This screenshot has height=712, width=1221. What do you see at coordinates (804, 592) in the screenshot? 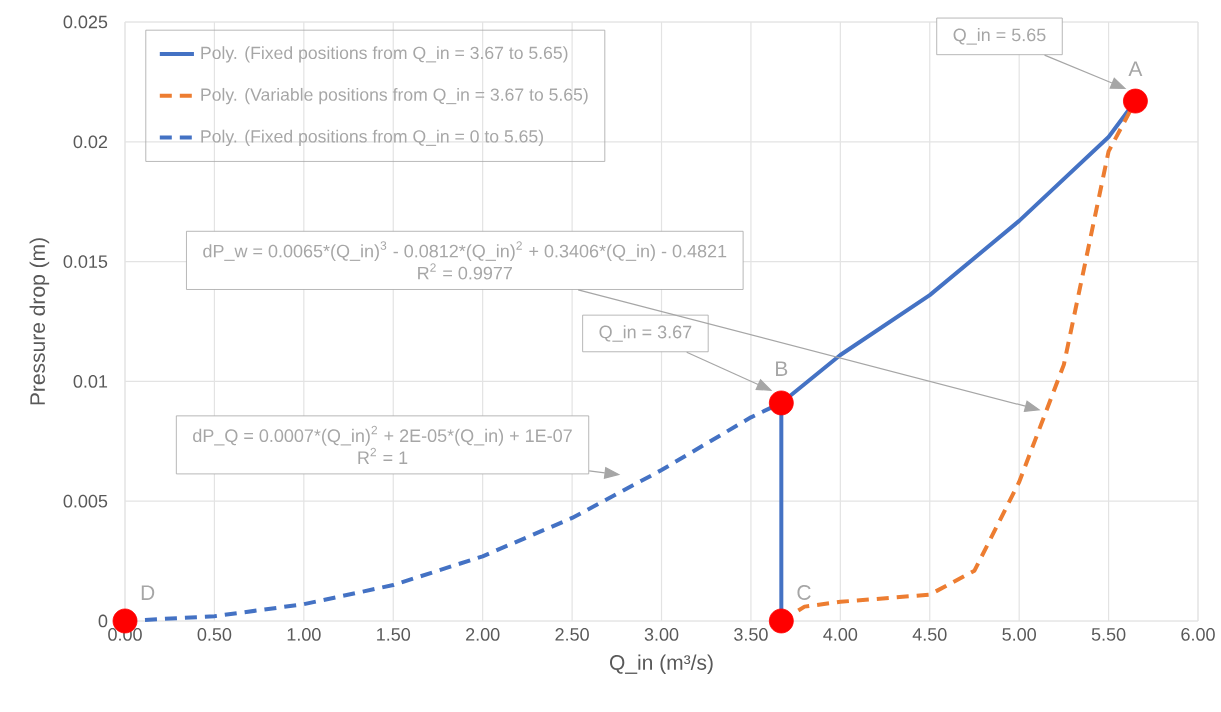
I see `annotation: C` at bounding box center [804, 592].